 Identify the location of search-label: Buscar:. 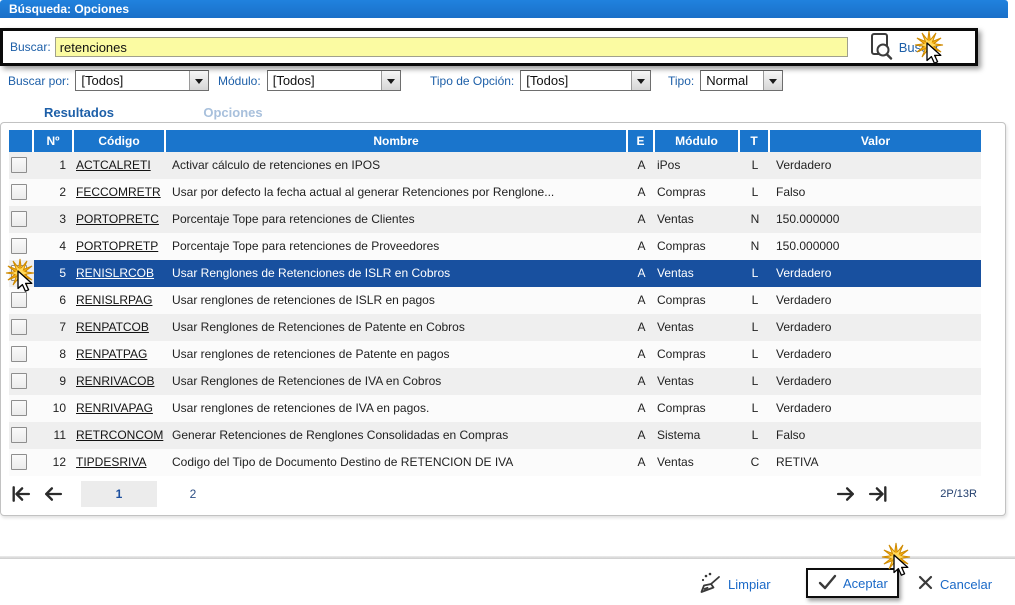
(30, 47).